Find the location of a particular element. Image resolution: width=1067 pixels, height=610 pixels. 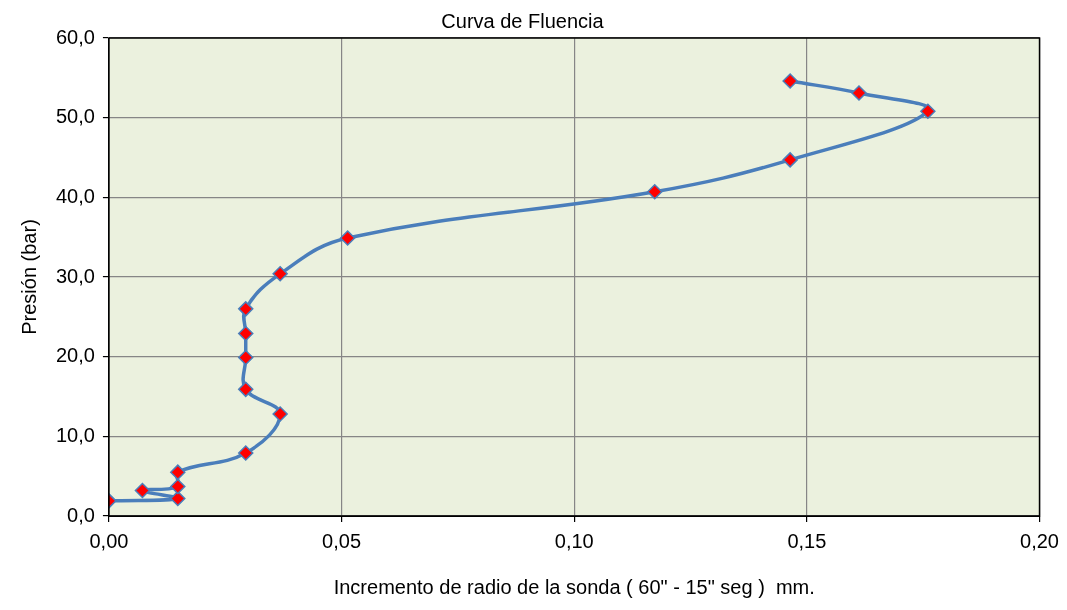

y-axis-title: Presión (bar) is located at coordinates (28, 277).